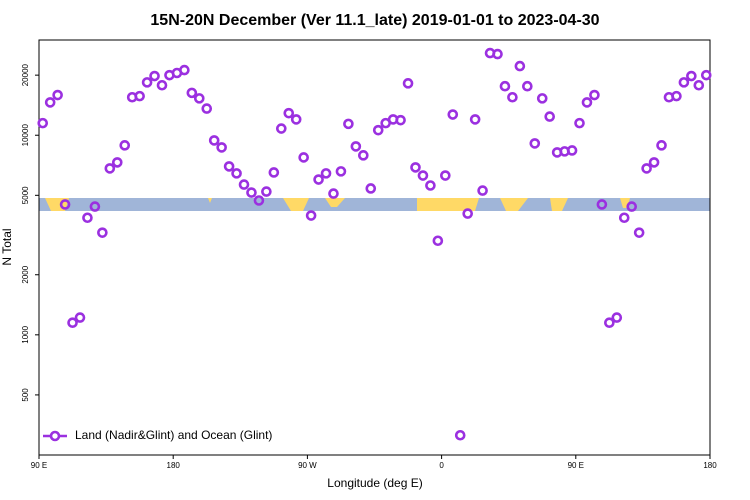 This screenshot has width=750, height=500. What do you see at coordinates (25, 334) in the screenshot?
I see `y-tick-label: 1000` at bounding box center [25, 334].